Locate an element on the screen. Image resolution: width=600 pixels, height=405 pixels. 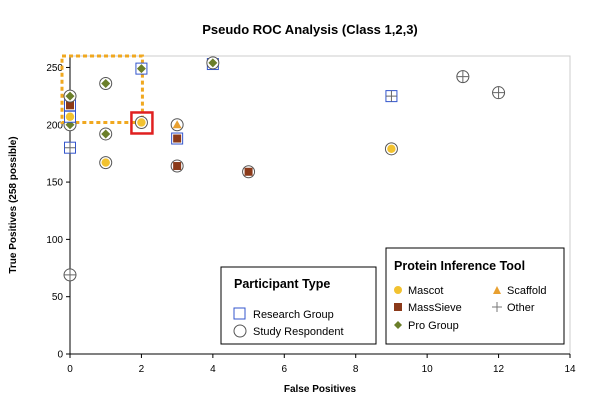
legend-scaffold-label: Scaffold is located at coordinates (527, 291).